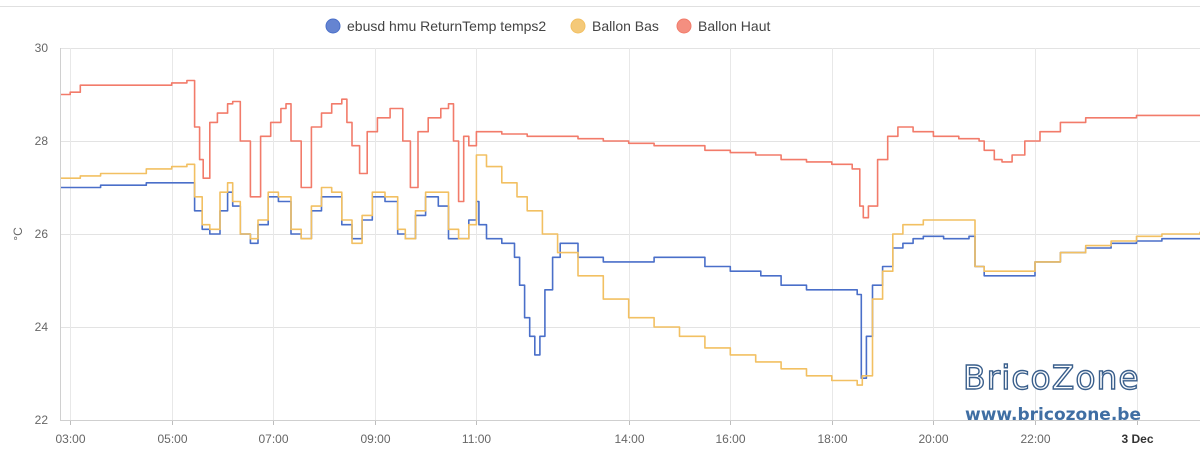  What do you see at coordinates (42, 234) in the screenshot?
I see `y-tick-label: 26` at bounding box center [42, 234].